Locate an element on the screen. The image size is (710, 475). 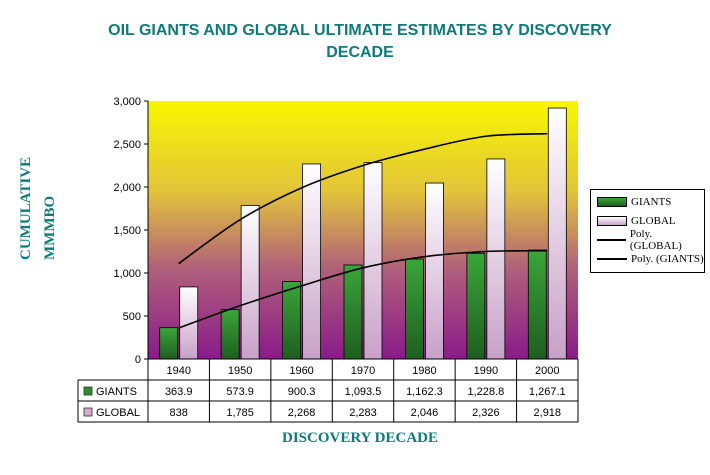
legend-item-poly-giants: Poly. (GIANTS) is located at coordinates (650, 259).